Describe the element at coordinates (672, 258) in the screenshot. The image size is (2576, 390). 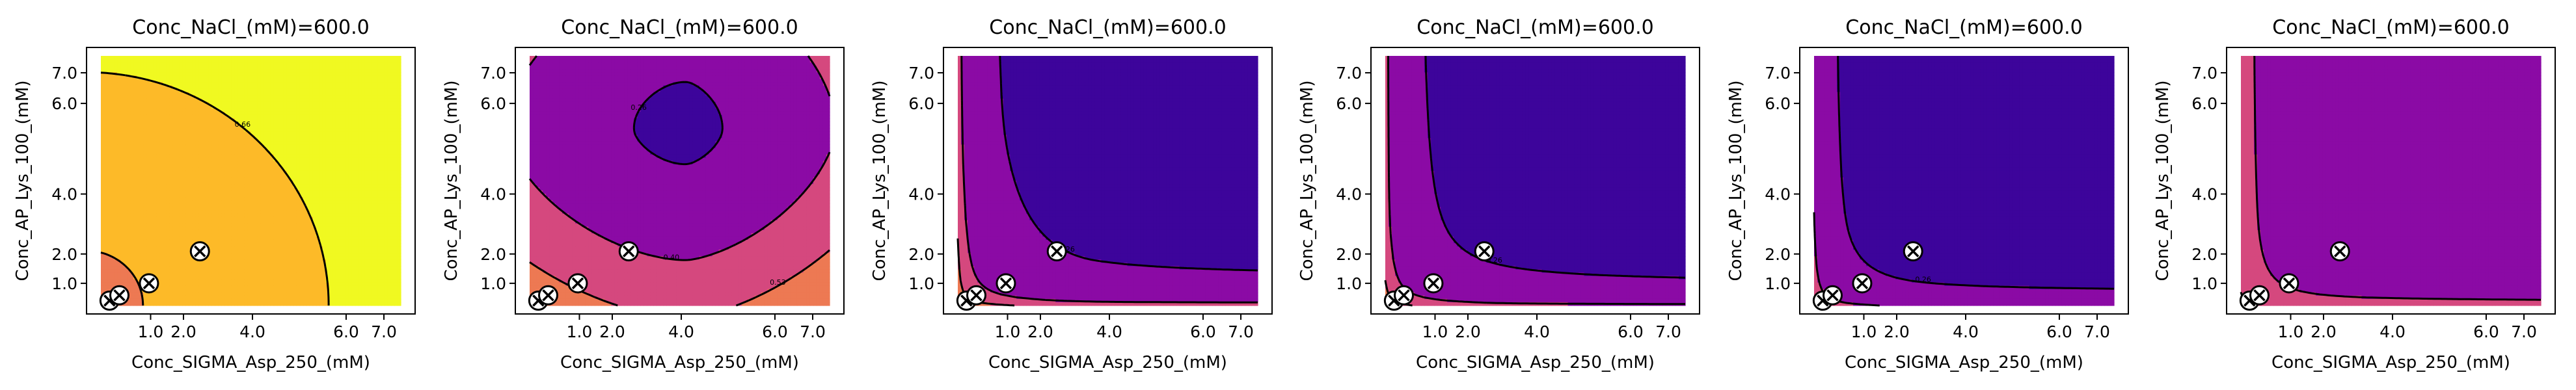
I see `contour-level-label: 0.40` at that location.